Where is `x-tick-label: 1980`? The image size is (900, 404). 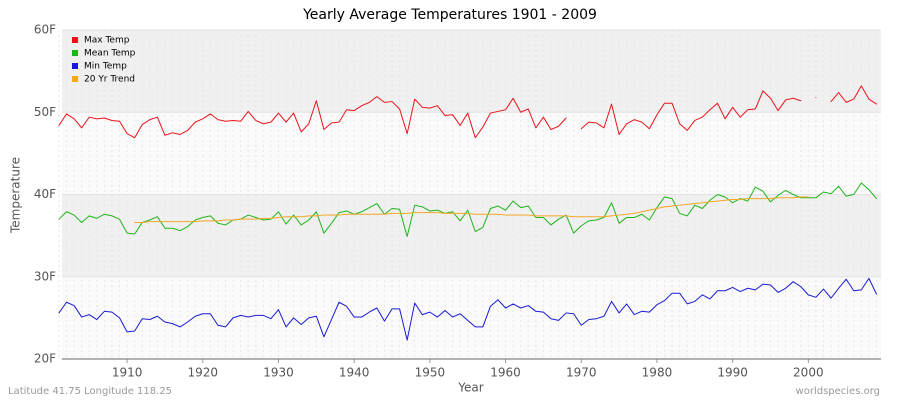 x-tick-label: 1980 is located at coordinates (657, 373).